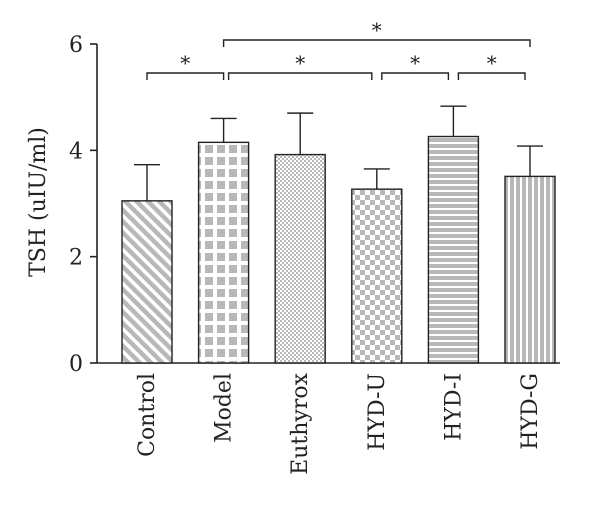 This screenshot has height=510, width=600. Describe the element at coordinates (530, 411) in the screenshot. I see `x-tick-label-hyd-g: HYD-G` at that location.